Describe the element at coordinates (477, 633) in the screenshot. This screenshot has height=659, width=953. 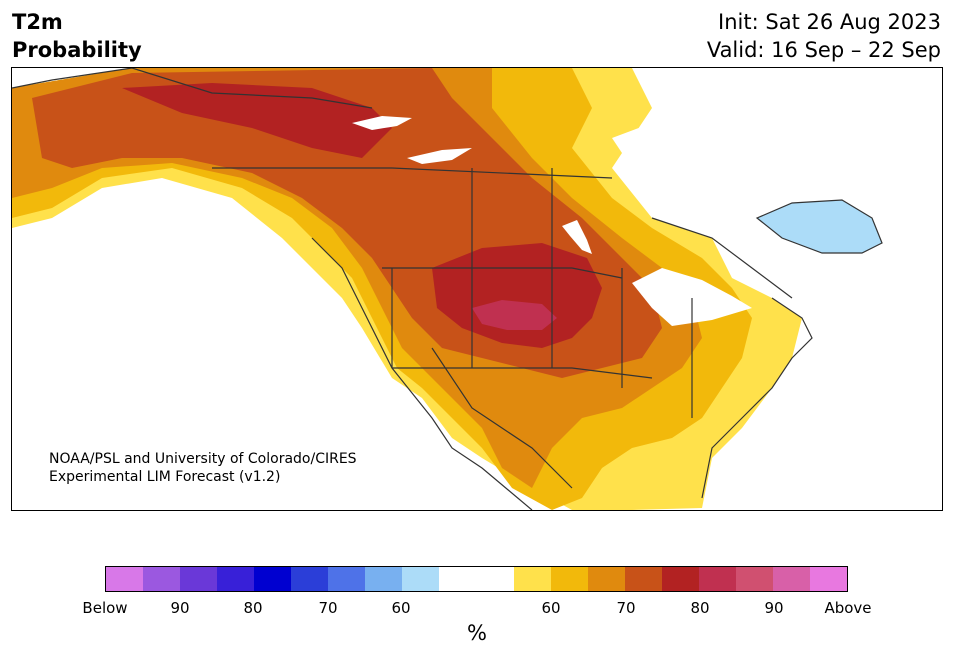
I see `colorbar-unit: %` at that location.